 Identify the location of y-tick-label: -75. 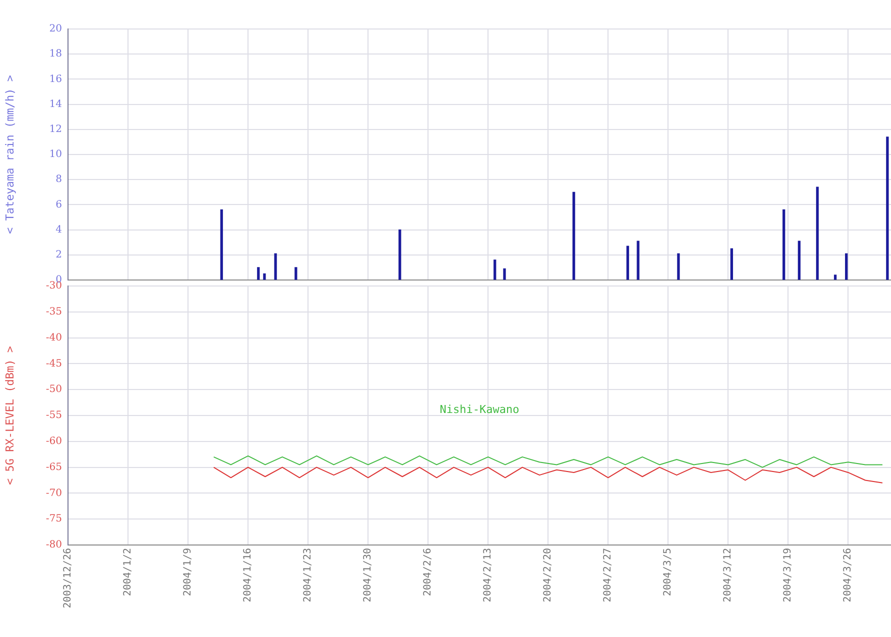
(54, 519).